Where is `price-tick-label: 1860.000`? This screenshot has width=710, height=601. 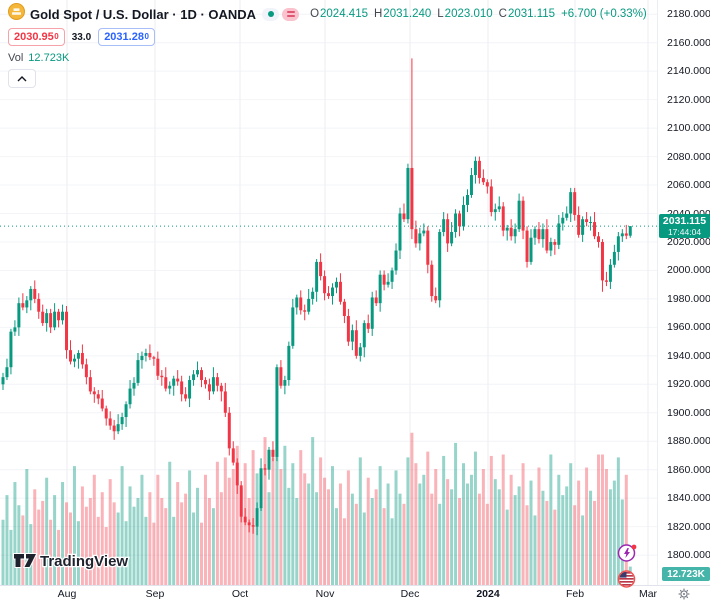 price-tick-label: 1860.000 is located at coordinates (688, 469).